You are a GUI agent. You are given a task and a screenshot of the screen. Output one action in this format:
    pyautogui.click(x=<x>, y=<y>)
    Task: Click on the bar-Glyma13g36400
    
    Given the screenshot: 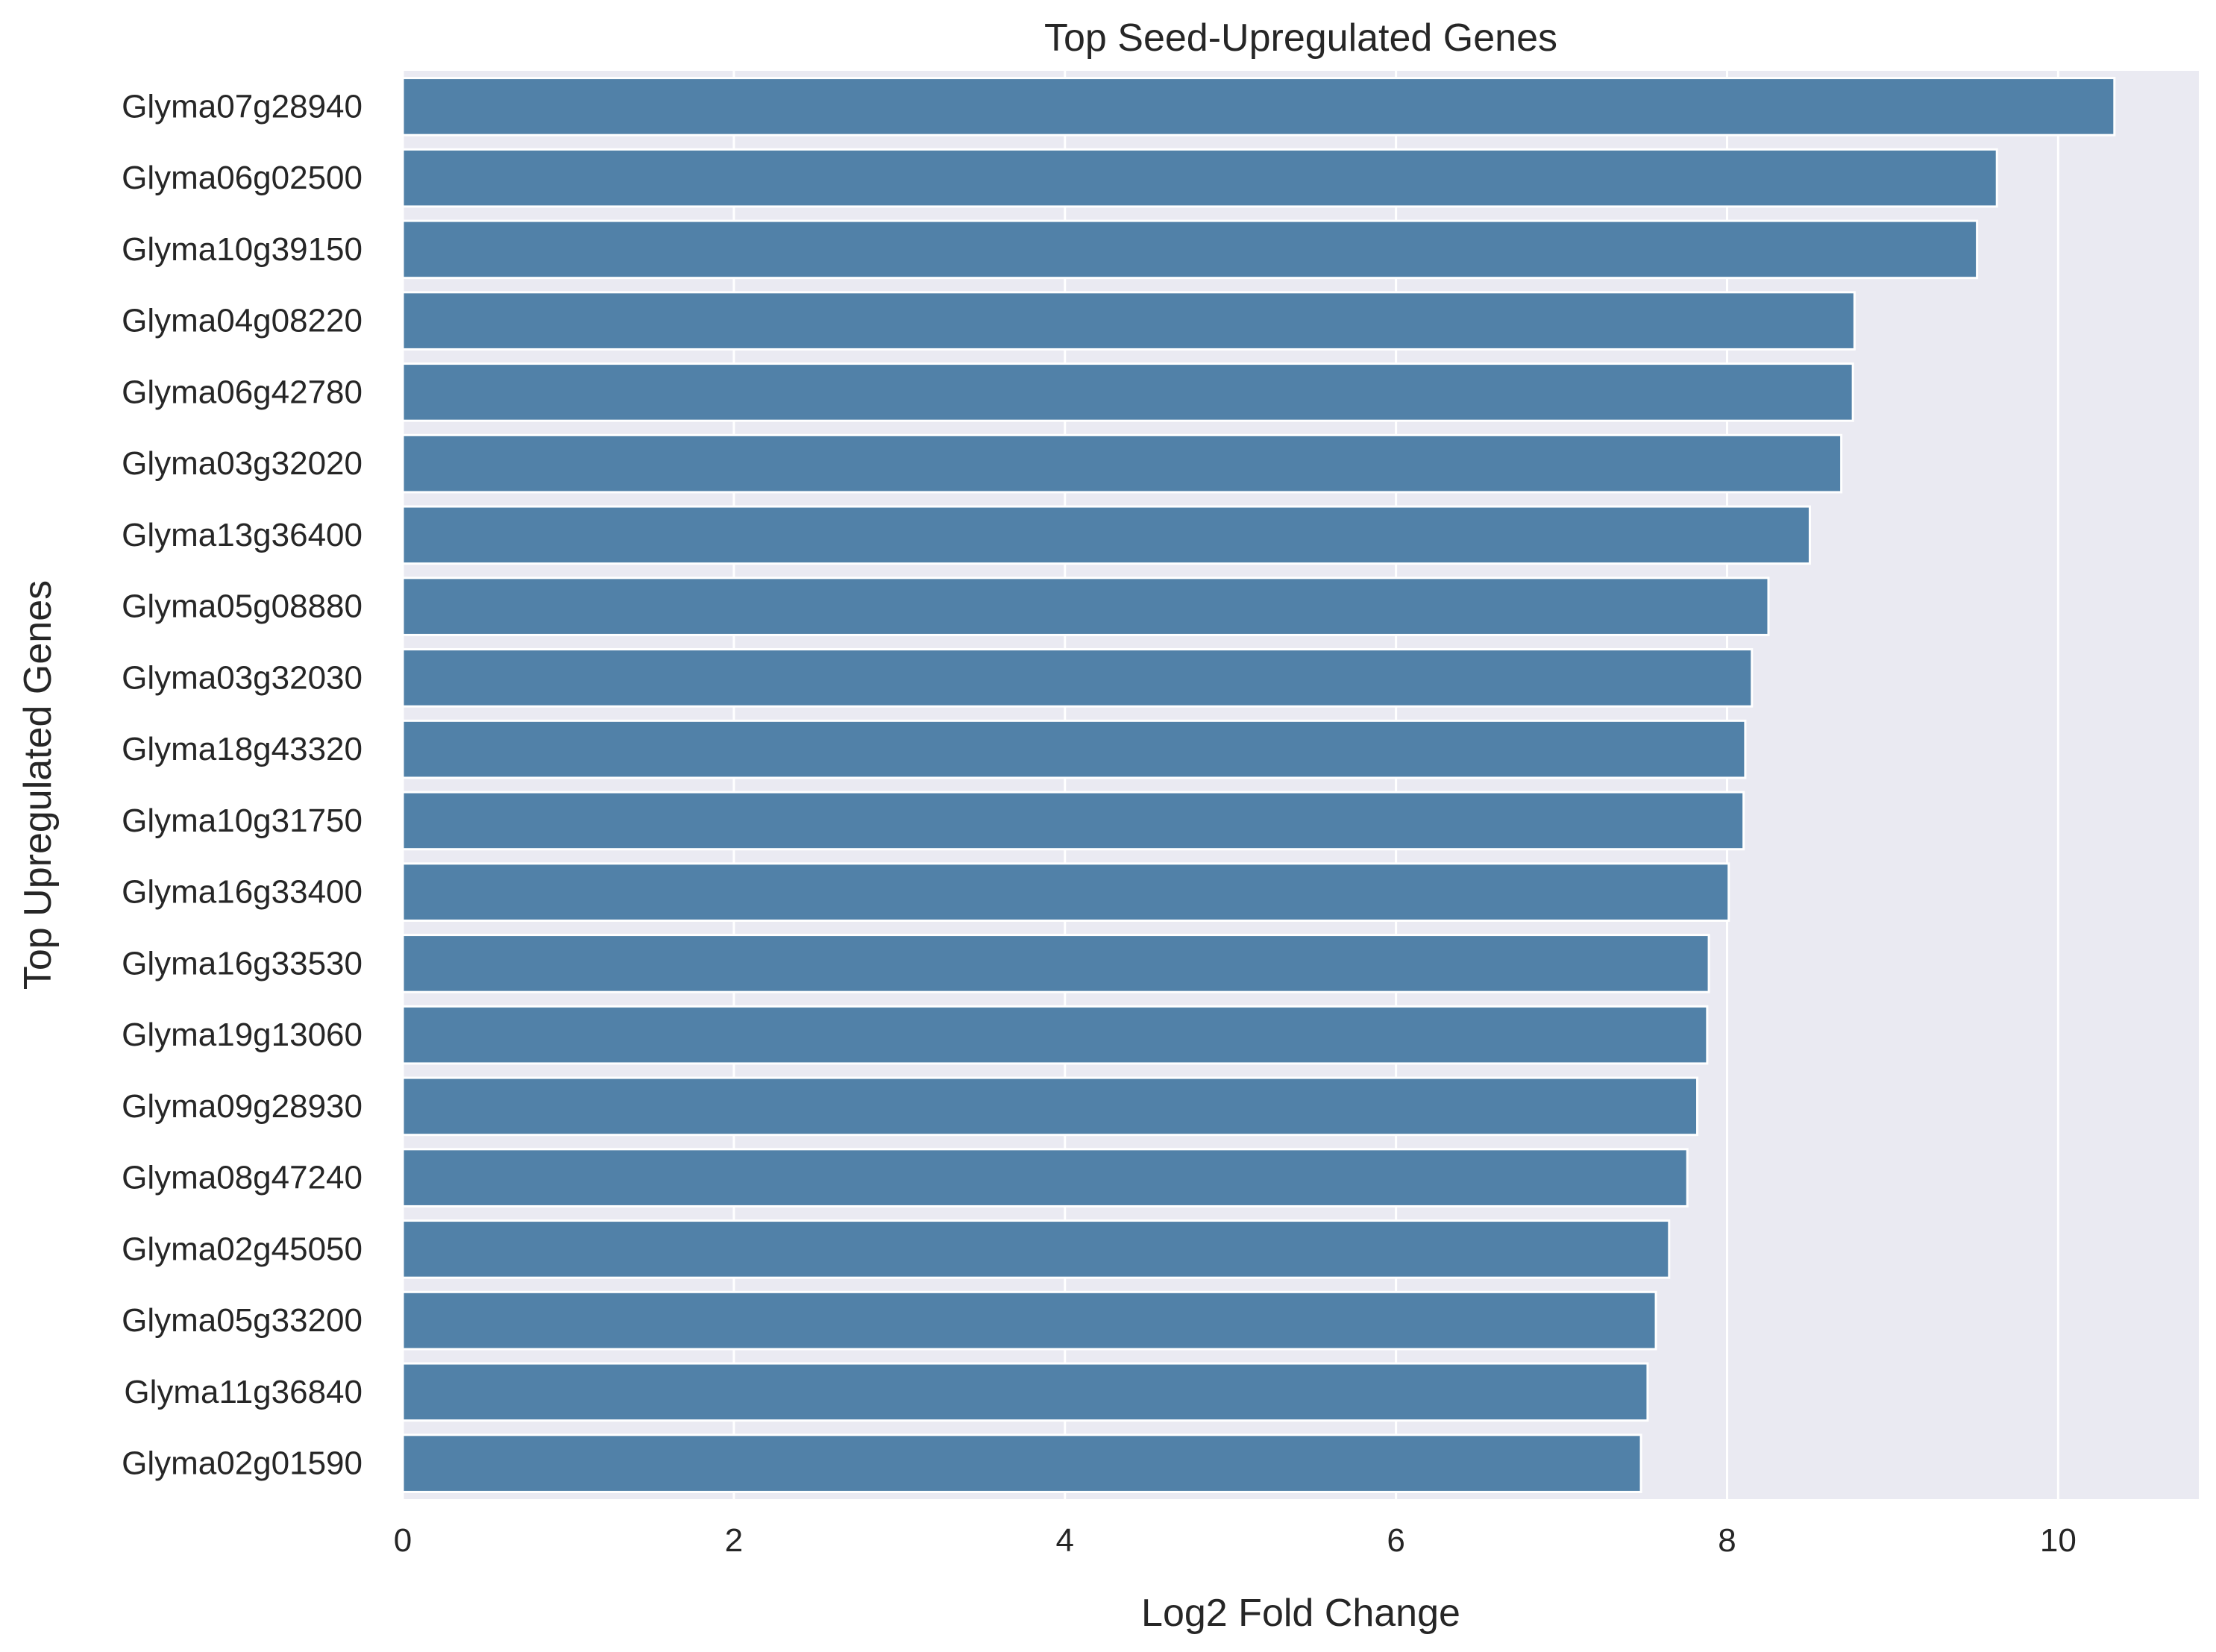 What is the action you would take?
    pyautogui.click(x=1106, y=535)
    